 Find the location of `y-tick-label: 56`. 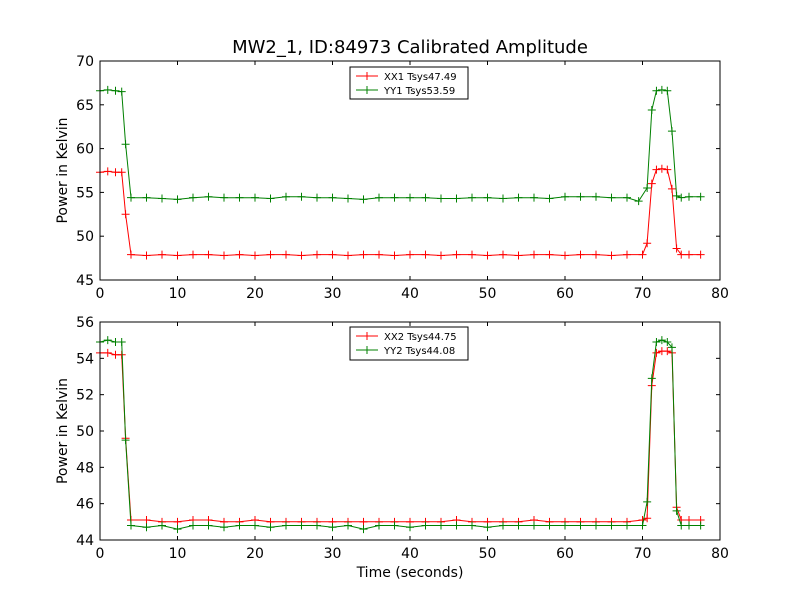

y-tick-label: 56 is located at coordinates (85, 323).